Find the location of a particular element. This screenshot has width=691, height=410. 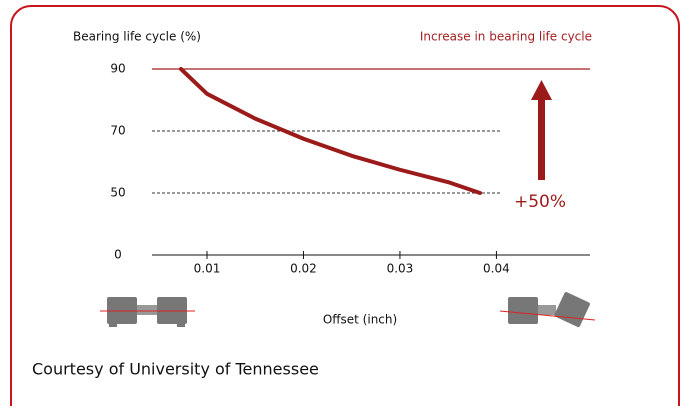

y-tick-label: 50 is located at coordinates (117, 193).